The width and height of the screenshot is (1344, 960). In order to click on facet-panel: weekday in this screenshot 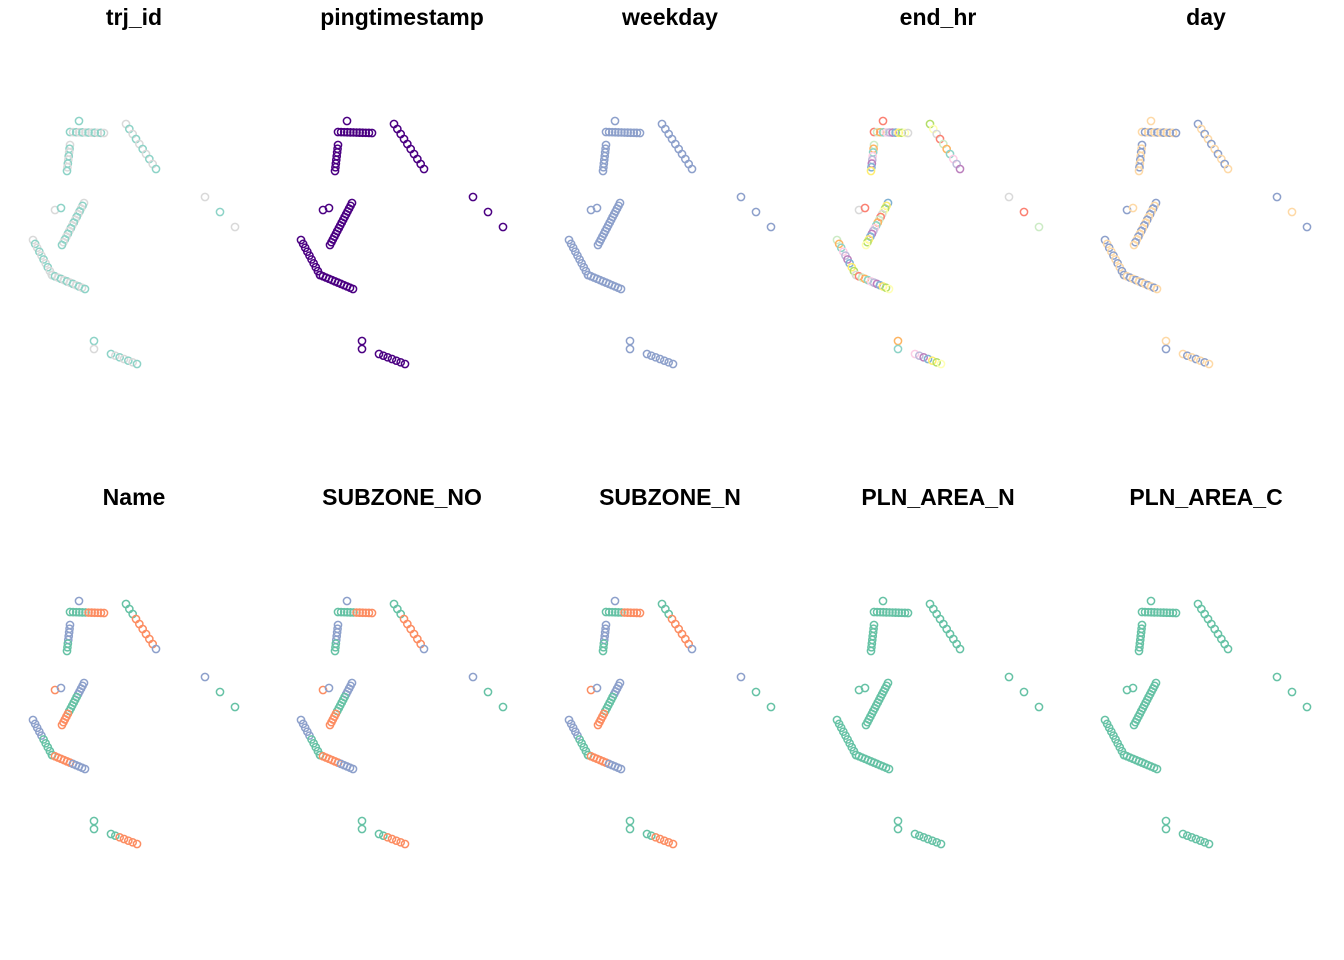, I will do `click(670, 240)`.